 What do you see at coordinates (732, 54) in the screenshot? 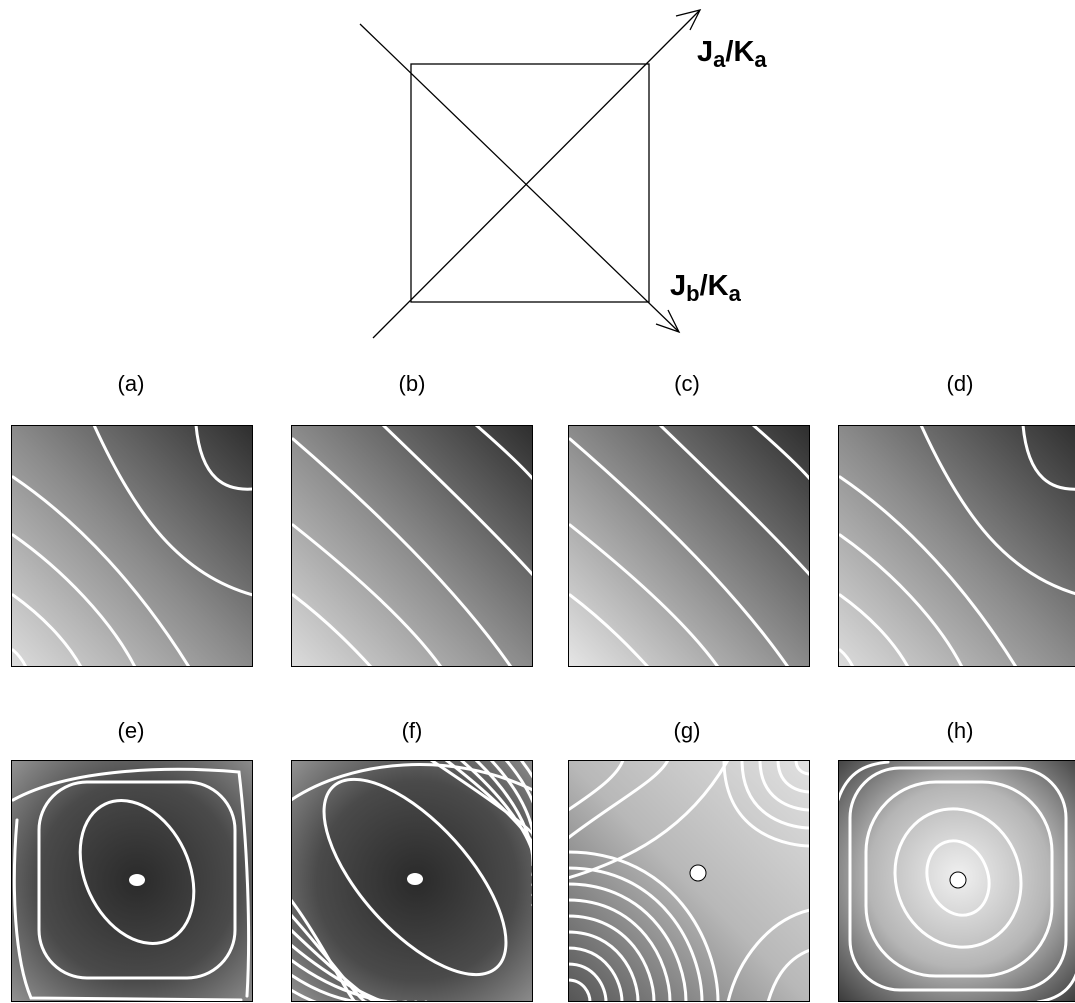
I see `axis-label-ja-ka: Ja/Ka` at bounding box center [732, 54].